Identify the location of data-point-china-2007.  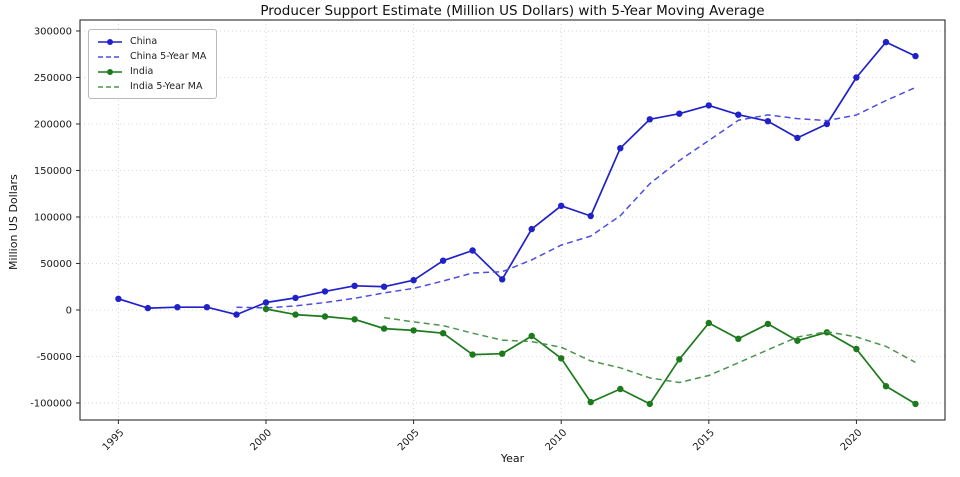
(472, 250).